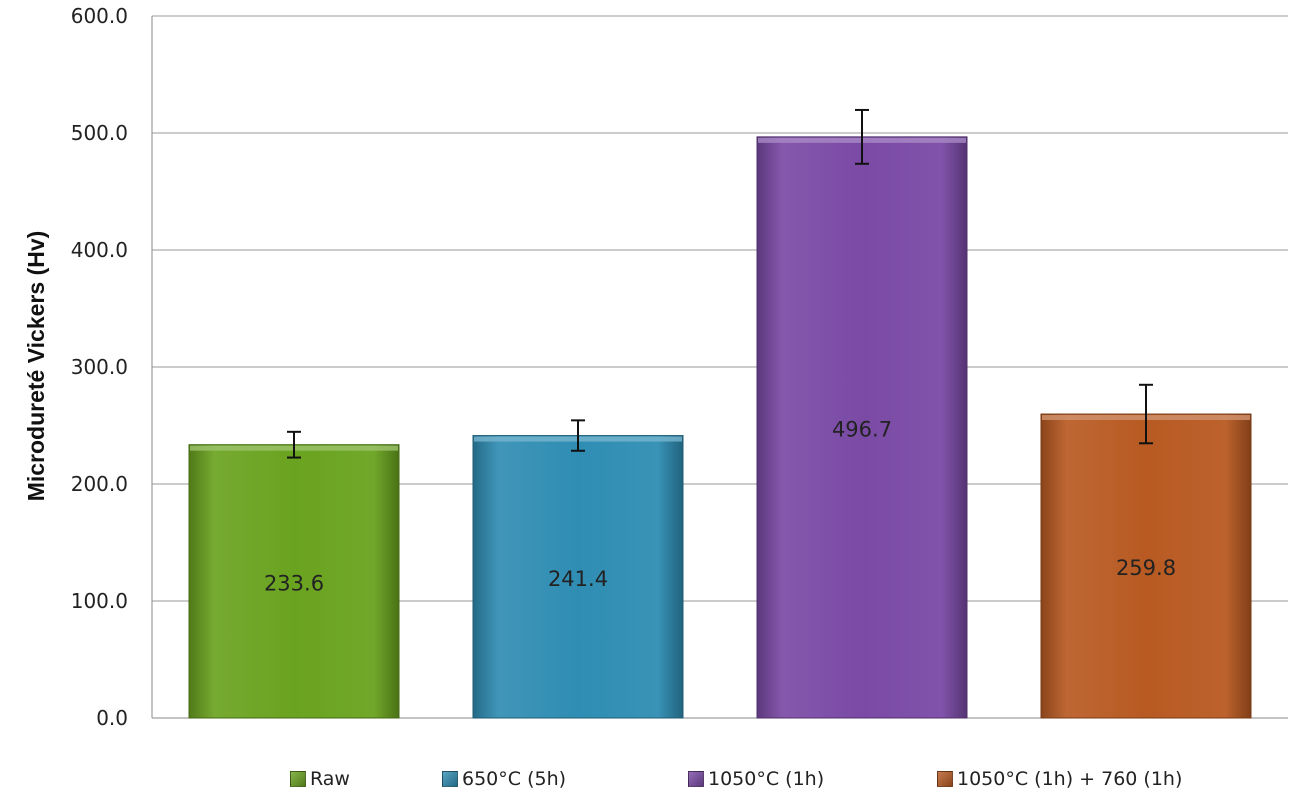  I want to click on data-label-4: 259.8, so click(1146, 568).